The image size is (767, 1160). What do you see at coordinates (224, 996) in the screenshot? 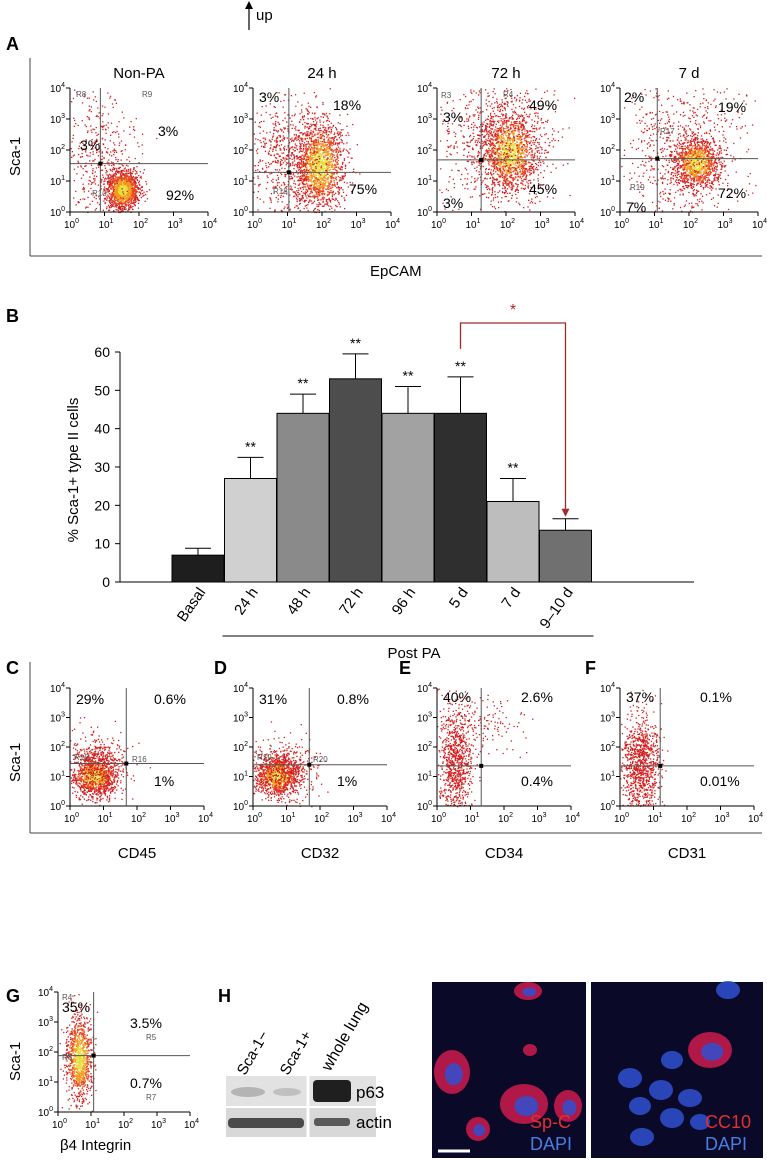
I see `panel-label-h: H` at bounding box center [224, 996].